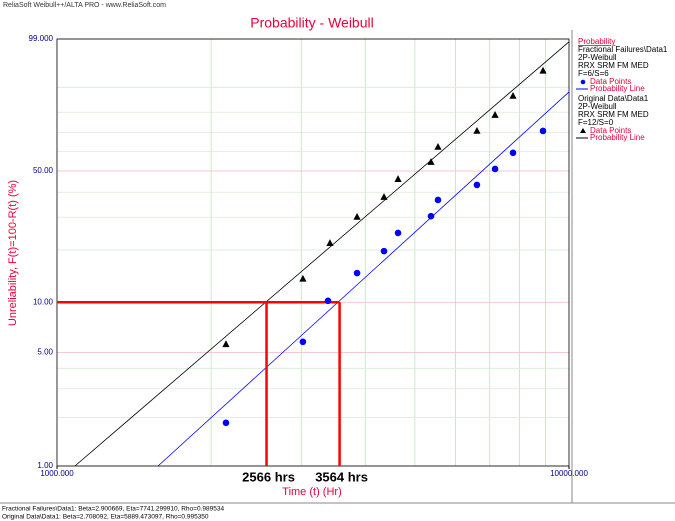 Image resolution: width=675 pixels, height=521 pixels. Describe the element at coordinates (311, 23) in the screenshot. I see `chart-title: Probability - Weibull` at that location.